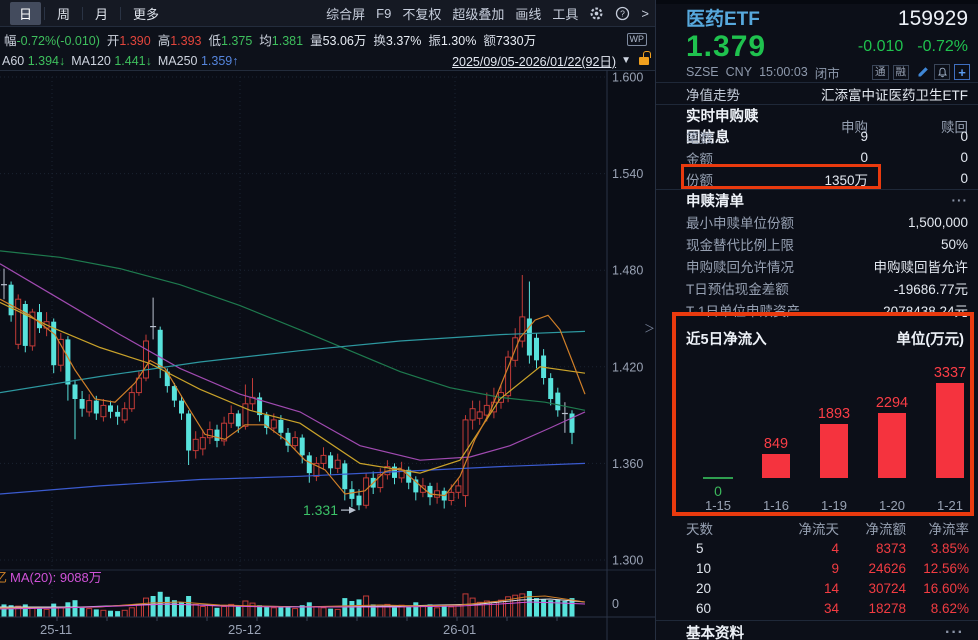 The width and height of the screenshot is (978, 640). What do you see at coordinates (699, 529) in the screenshot?
I see `stats-header: 天数` at bounding box center [699, 529].